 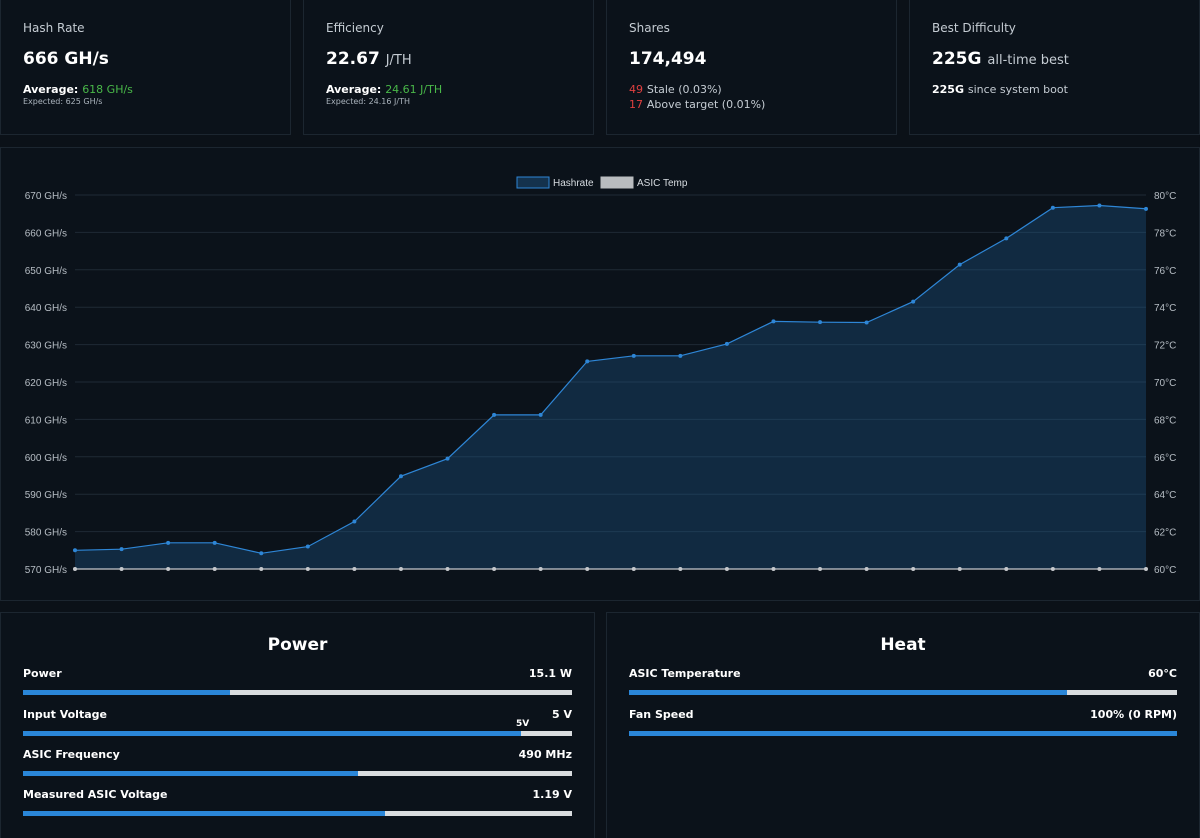 What do you see at coordinates (71, 754) in the screenshot?
I see `asic-frequency-label: ASIC Frequency` at bounding box center [71, 754].